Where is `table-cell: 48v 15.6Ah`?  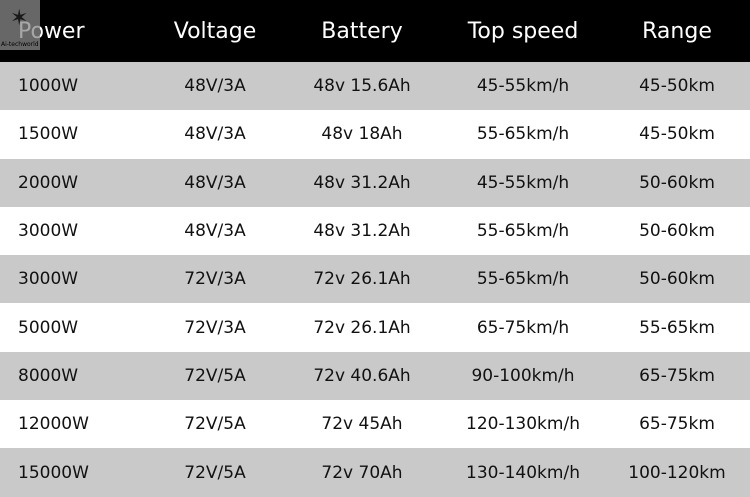
table-cell: 48v 15.6Ah is located at coordinates (362, 86).